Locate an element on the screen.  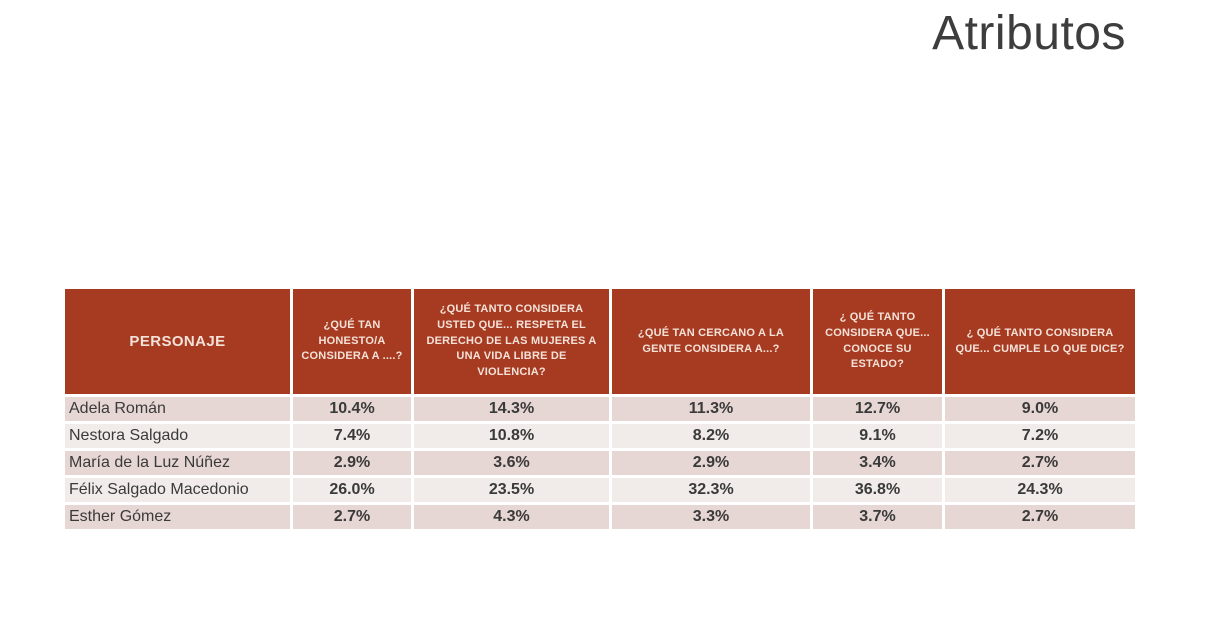
column-header-personaje: PERSONAJE is located at coordinates (177, 341).